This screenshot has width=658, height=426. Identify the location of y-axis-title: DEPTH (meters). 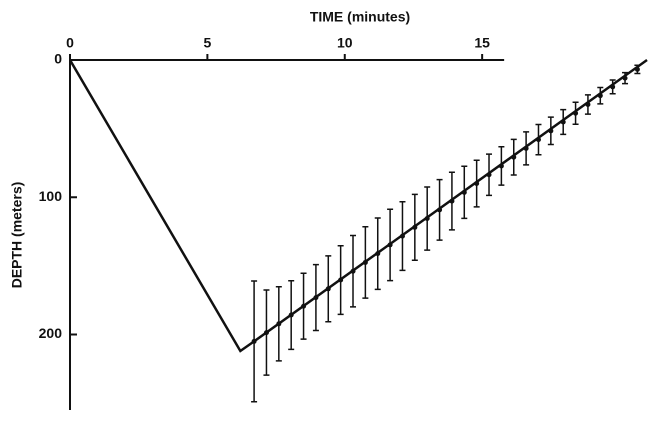
(17, 235).